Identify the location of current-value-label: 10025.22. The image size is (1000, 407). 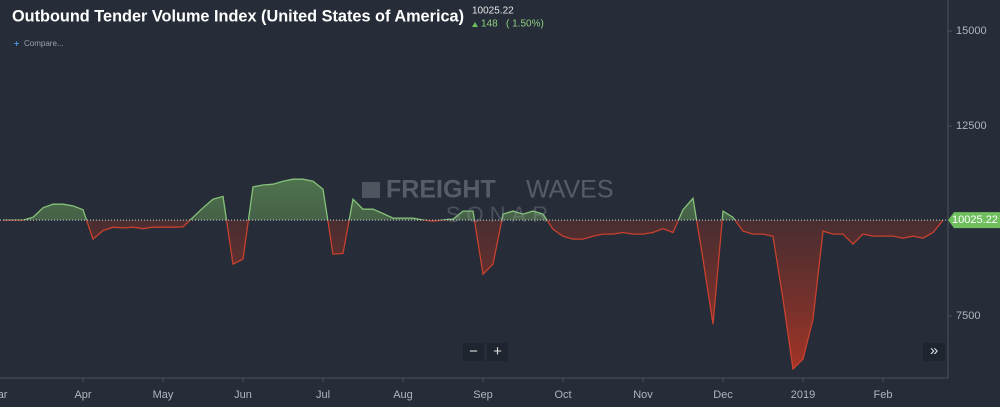
(975, 220).